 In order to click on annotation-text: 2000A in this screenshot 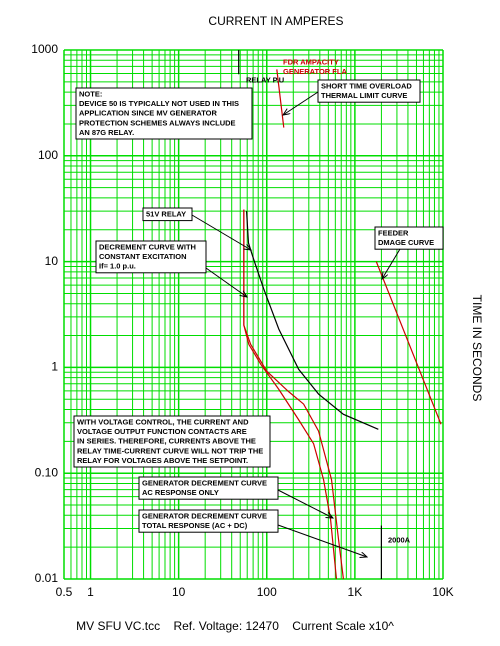, I will do `click(399, 539)`.